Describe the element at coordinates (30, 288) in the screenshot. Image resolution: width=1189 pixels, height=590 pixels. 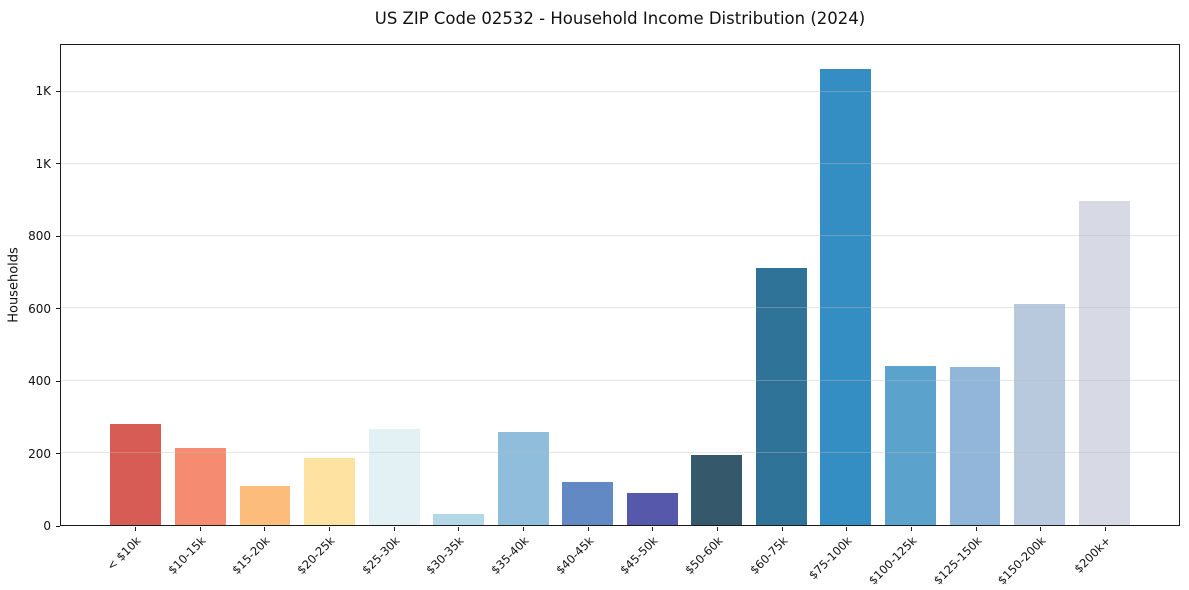
I see `y-axis: 0 200 400 600 800 1K 1K` at that location.